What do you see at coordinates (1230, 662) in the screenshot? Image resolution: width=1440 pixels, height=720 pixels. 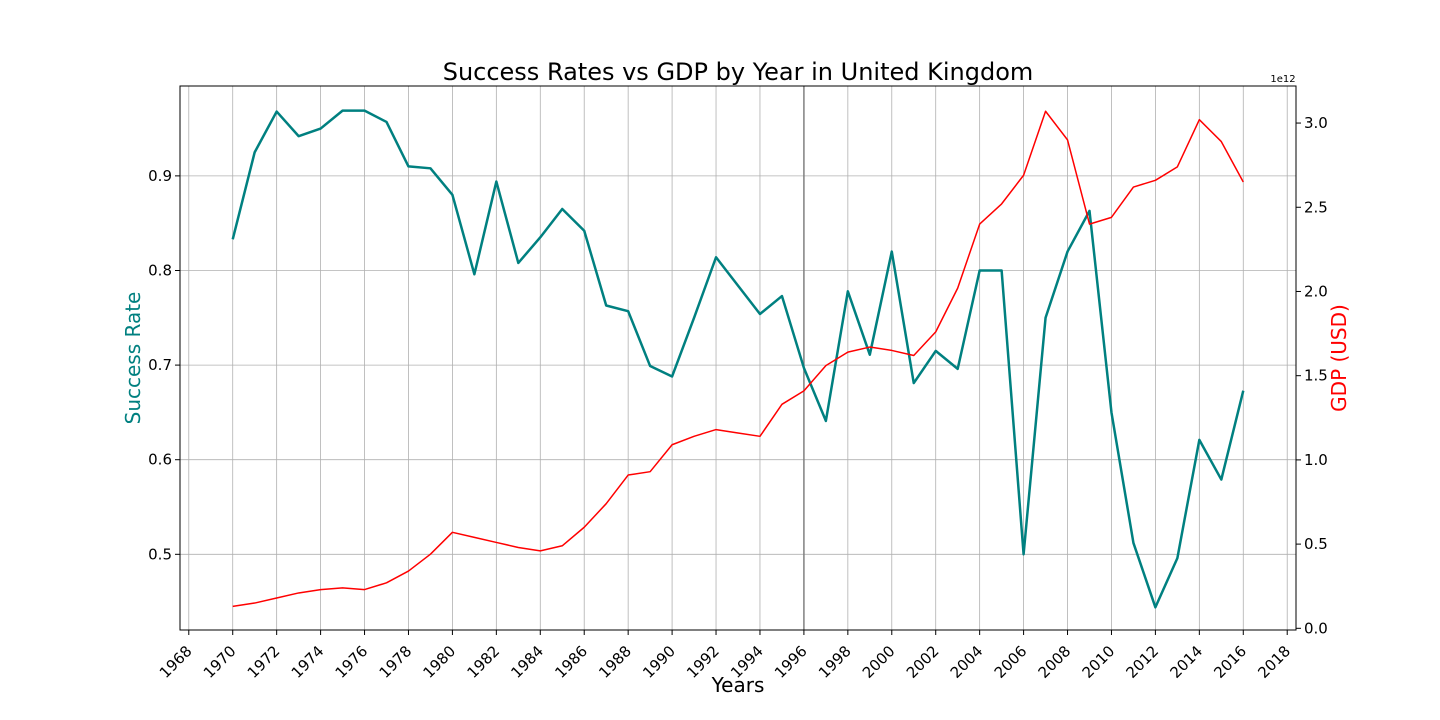 I see `x-tick-label: 2016` at bounding box center [1230, 662].